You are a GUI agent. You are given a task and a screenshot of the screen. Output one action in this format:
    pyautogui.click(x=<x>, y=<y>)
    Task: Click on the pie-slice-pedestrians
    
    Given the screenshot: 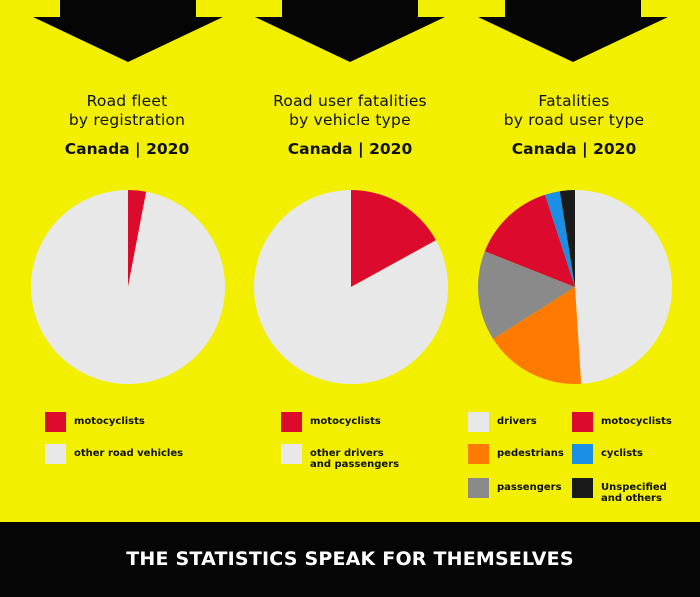 What is the action you would take?
    pyautogui.click(x=537, y=335)
    